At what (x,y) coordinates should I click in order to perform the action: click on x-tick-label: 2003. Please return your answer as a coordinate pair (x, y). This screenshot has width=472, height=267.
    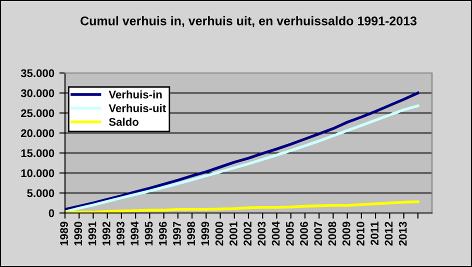
    Looking at the image, I should click on (262, 234).